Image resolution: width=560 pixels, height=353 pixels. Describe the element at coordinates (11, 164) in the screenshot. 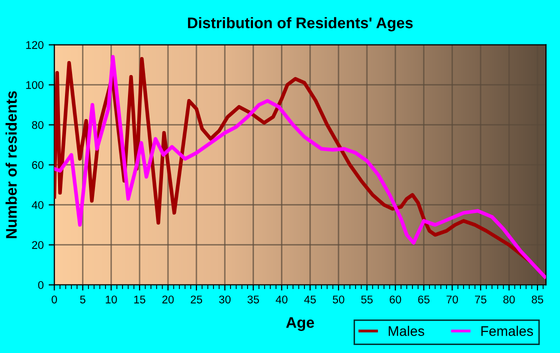

I see `y-axis-title: Number of residents` at that location.